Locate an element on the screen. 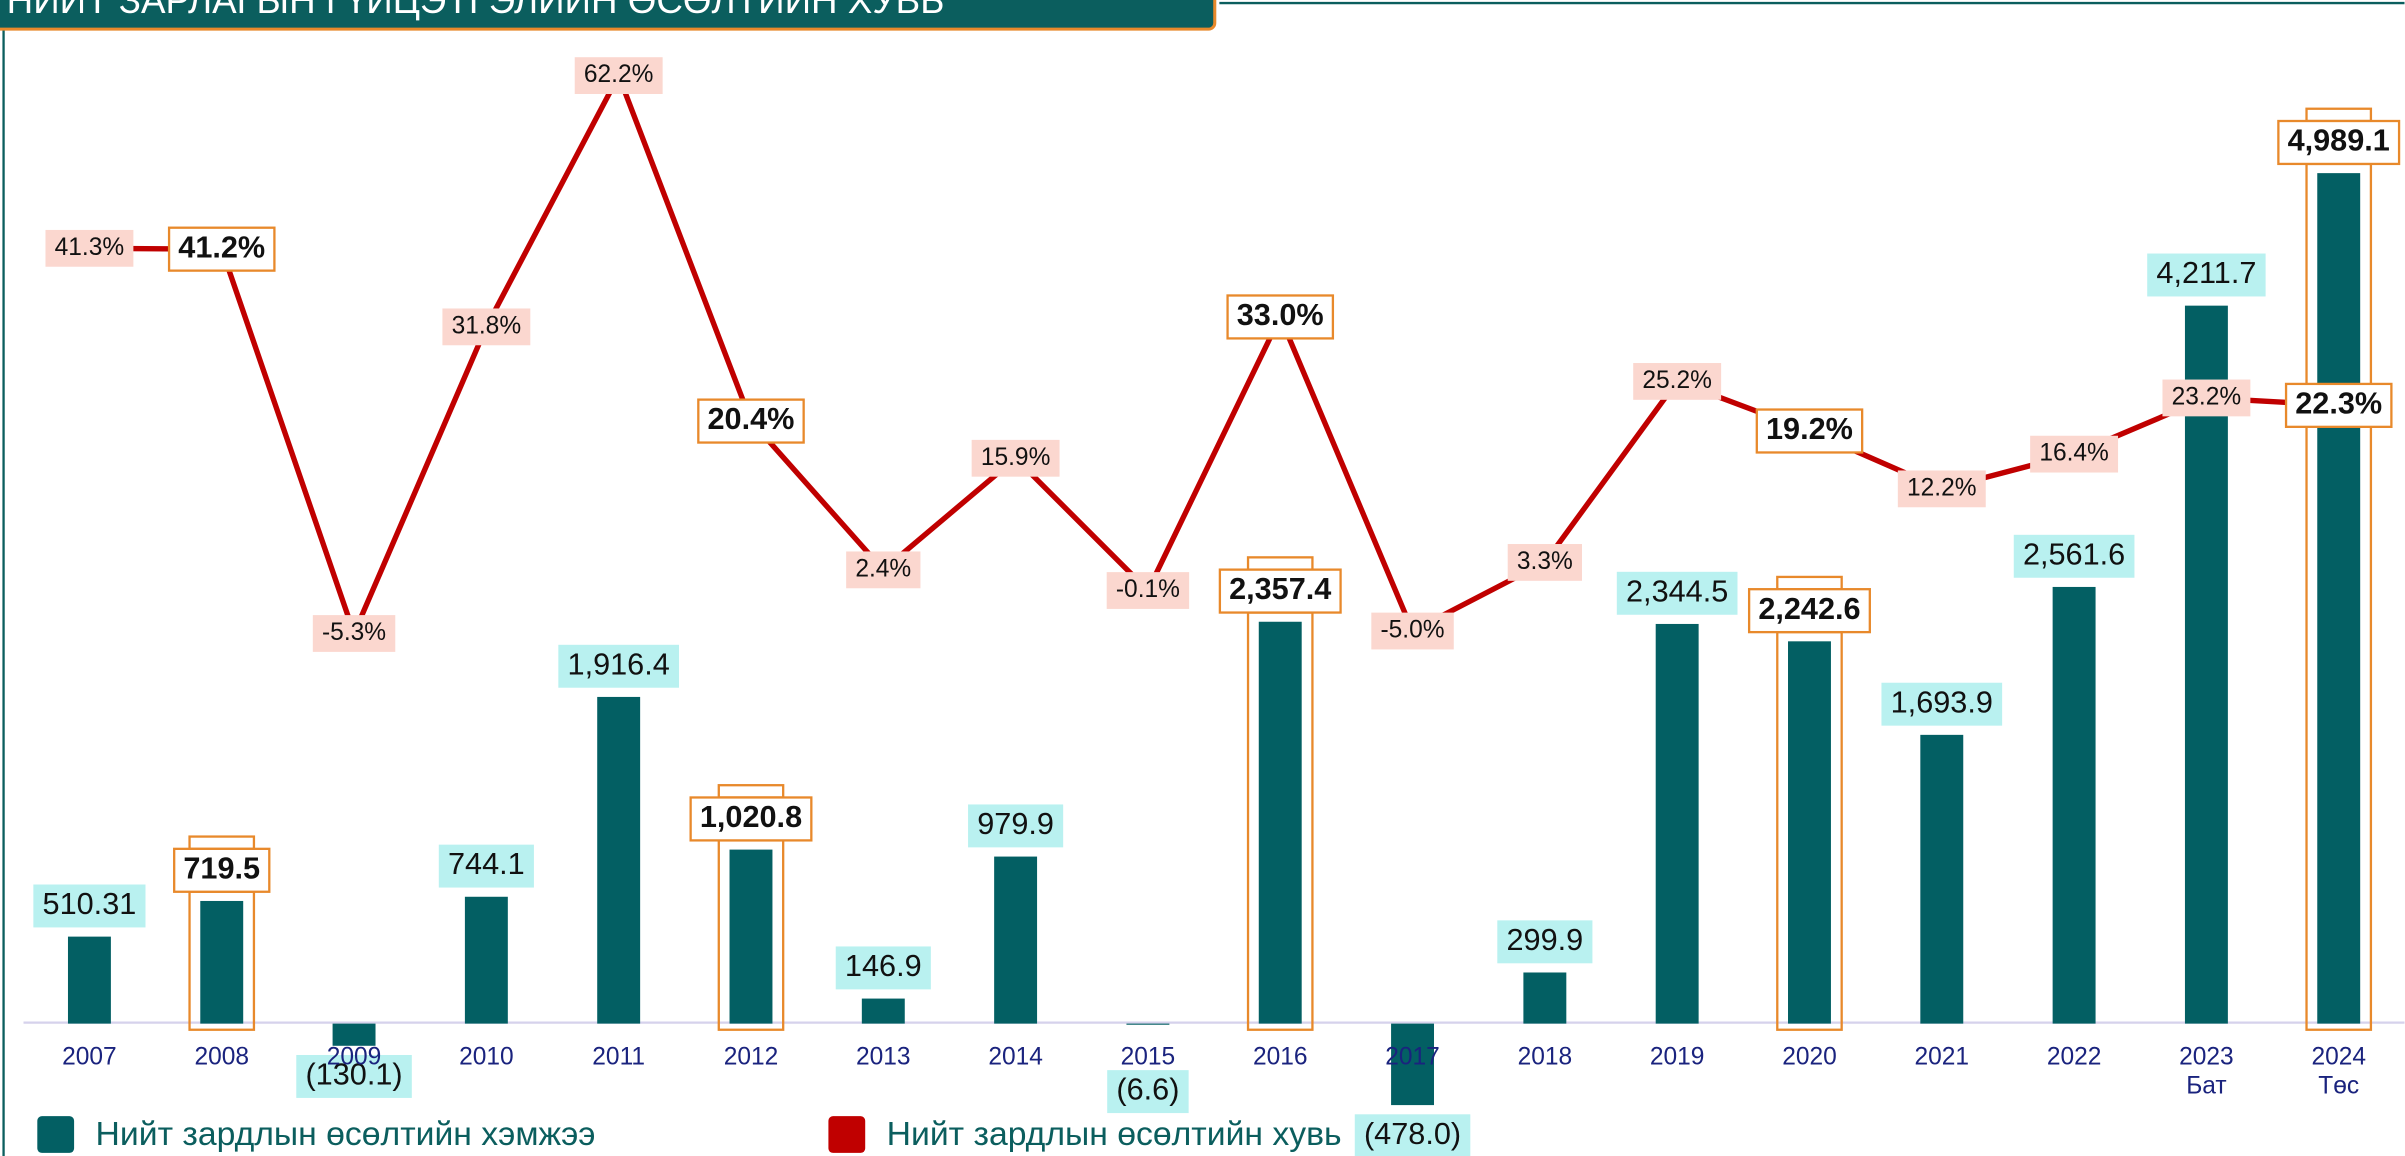 This screenshot has height=1156, width=2405. x-tick-label: 2009 is located at coordinates (354, 1056).